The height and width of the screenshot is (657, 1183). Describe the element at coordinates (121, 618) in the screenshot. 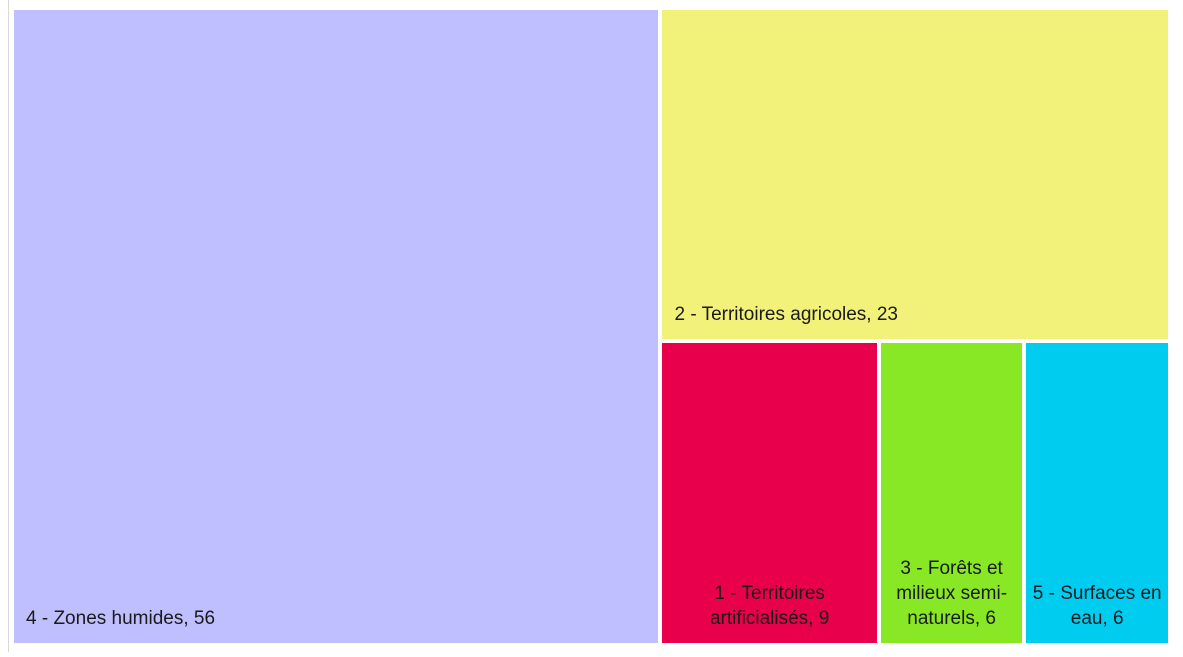

I see `tile-label: 4 - Zones humides, 56` at that location.